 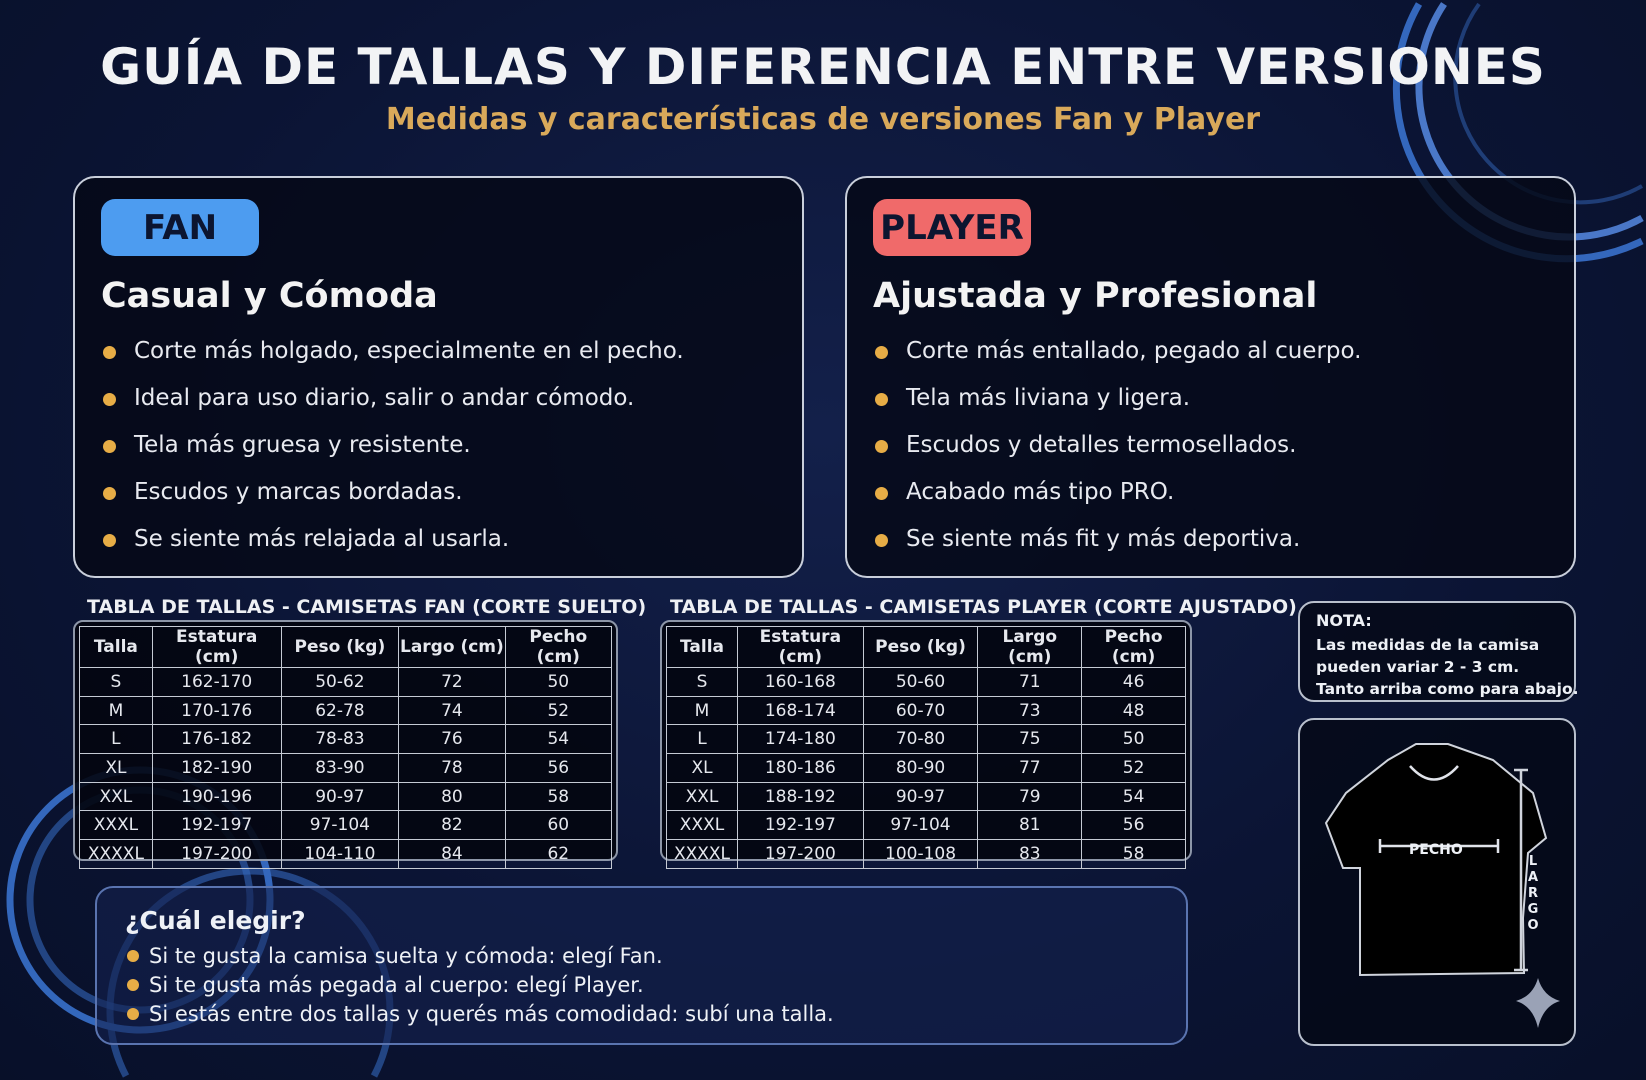 What do you see at coordinates (116, 768) in the screenshot?
I see `table-cell: XL` at bounding box center [116, 768].